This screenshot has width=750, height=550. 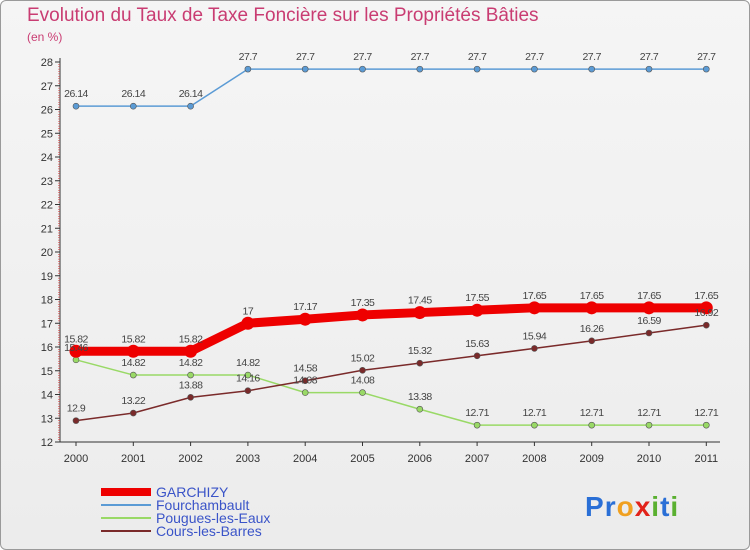 What do you see at coordinates (592, 329) in the screenshot?
I see `data-label-cours-les-barres: 16.26` at bounding box center [592, 329].